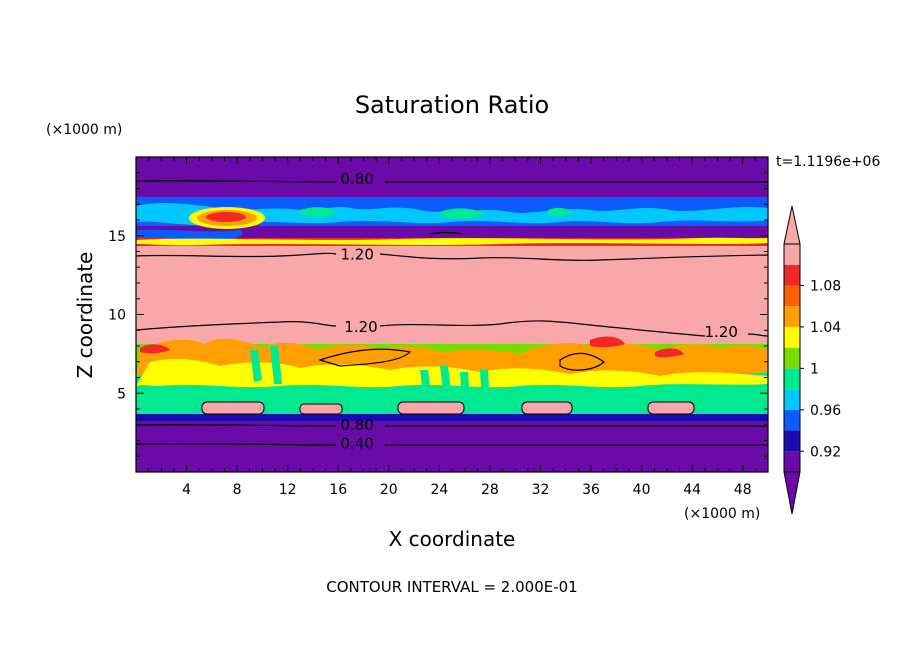  I want to click on x-unit-label: (×1000 m), so click(722, 514).